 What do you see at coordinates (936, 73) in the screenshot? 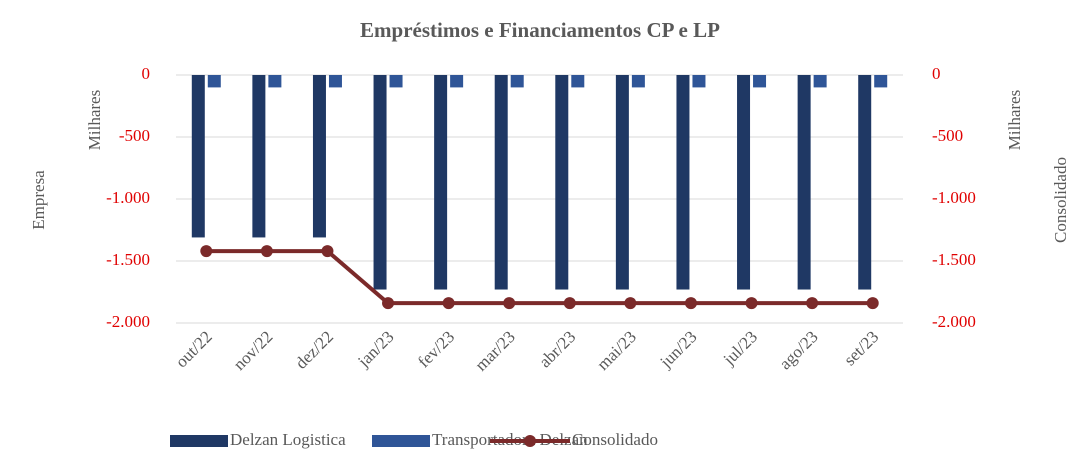
I see `y2-tick-label: 0` at bounding box center [936, 73].